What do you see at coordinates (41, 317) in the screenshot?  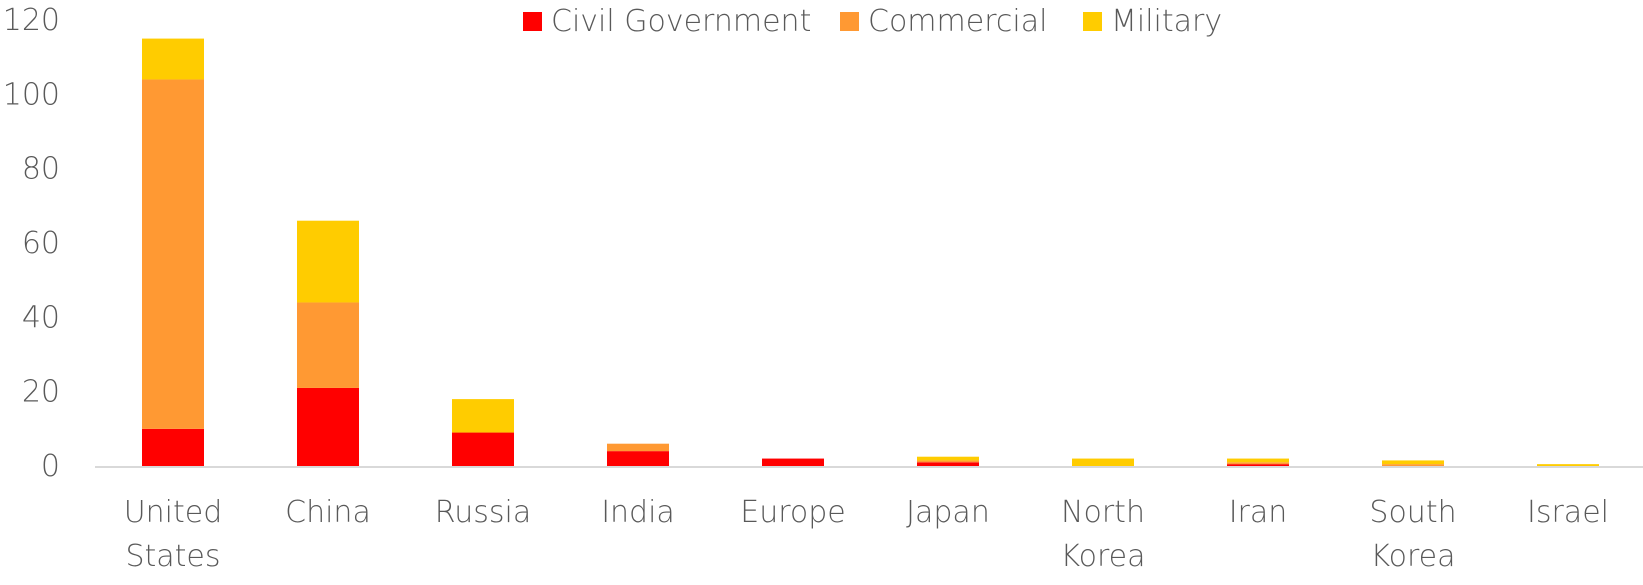 I see `y-tick-label: 40` at bounding box center [41, 317].